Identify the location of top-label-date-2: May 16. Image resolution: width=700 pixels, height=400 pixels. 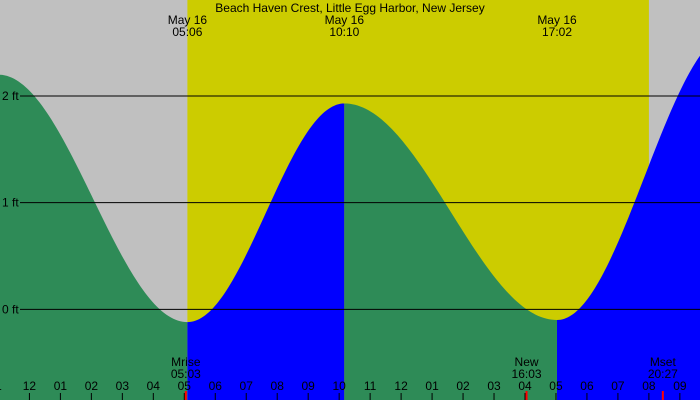
(557, 20).